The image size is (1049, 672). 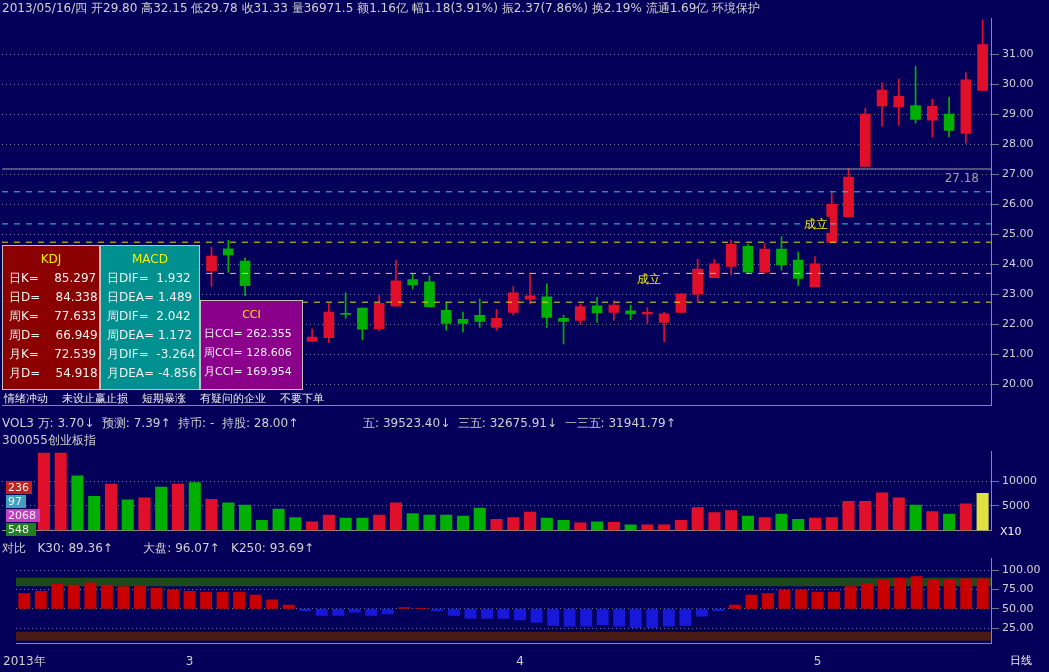 I want to click on x-tick-label: 4, so click(x=520, y=660).